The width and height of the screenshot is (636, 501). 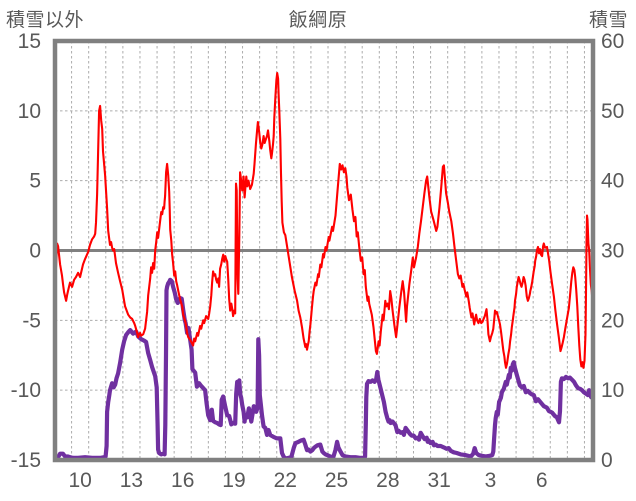 What do you see at coordinates (318, 20) in the screenshot?
I see `page-title: 飯綱原` at bounding box center [318, 20].